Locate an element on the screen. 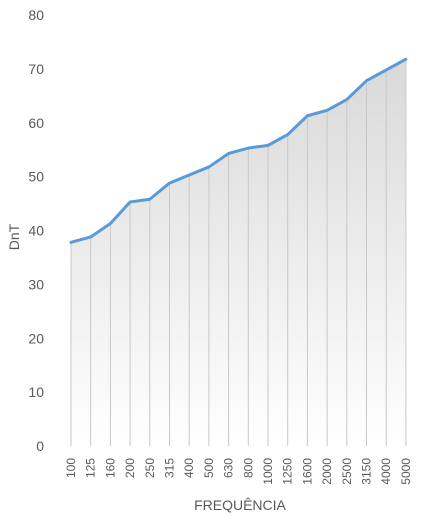  x-tick-label: 500 is located at coordinates (209, 468).